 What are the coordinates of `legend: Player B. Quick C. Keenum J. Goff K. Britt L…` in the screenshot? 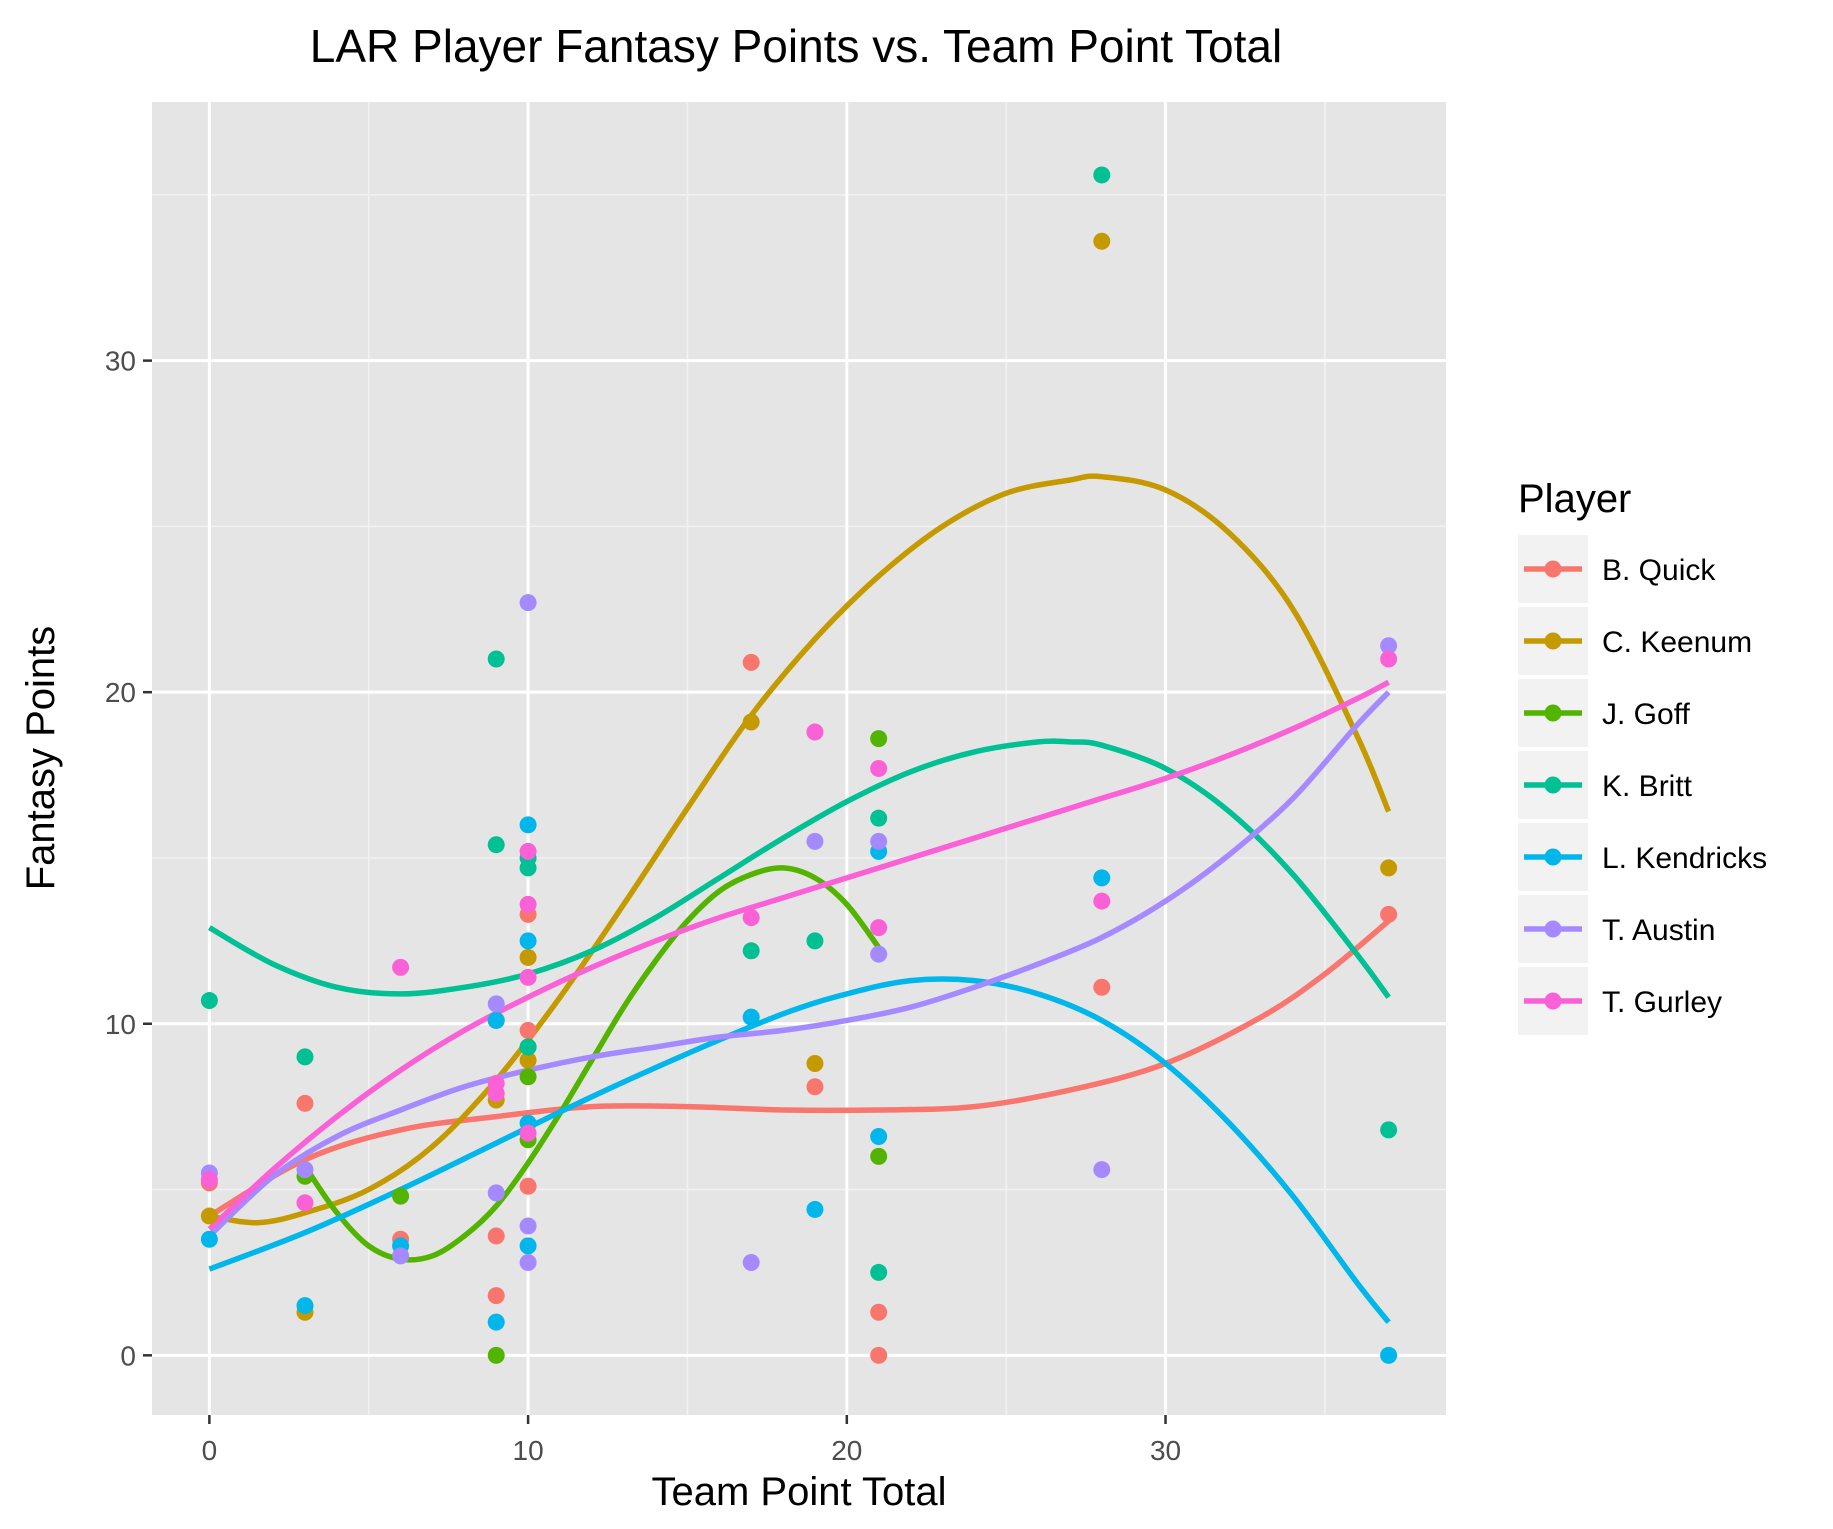 It's located at (1642, 756).